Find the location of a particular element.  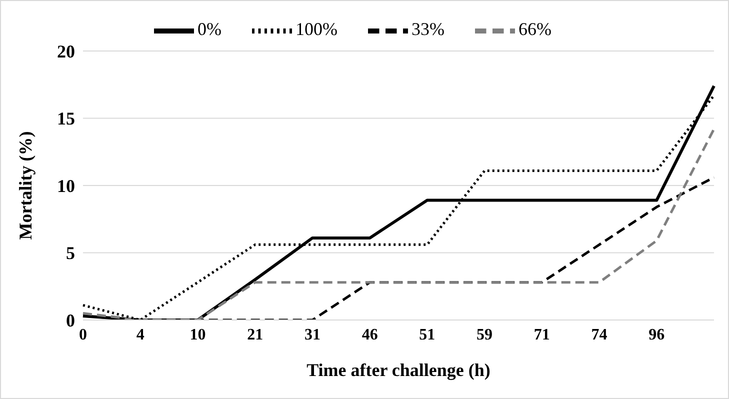

y-axis-title: Mortality (%) is located at coordinates (25, 185).